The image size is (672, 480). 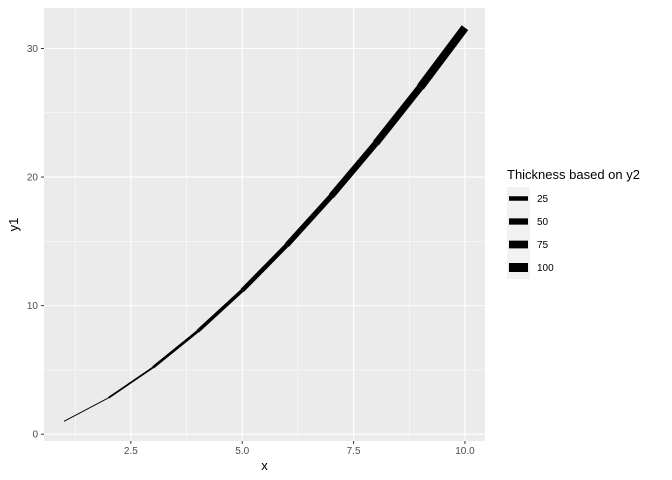 What do you see at coordinates (131, 451) in the screenshot?
I see `x-tick-label: 2.5` at bounding box center [131, 451].